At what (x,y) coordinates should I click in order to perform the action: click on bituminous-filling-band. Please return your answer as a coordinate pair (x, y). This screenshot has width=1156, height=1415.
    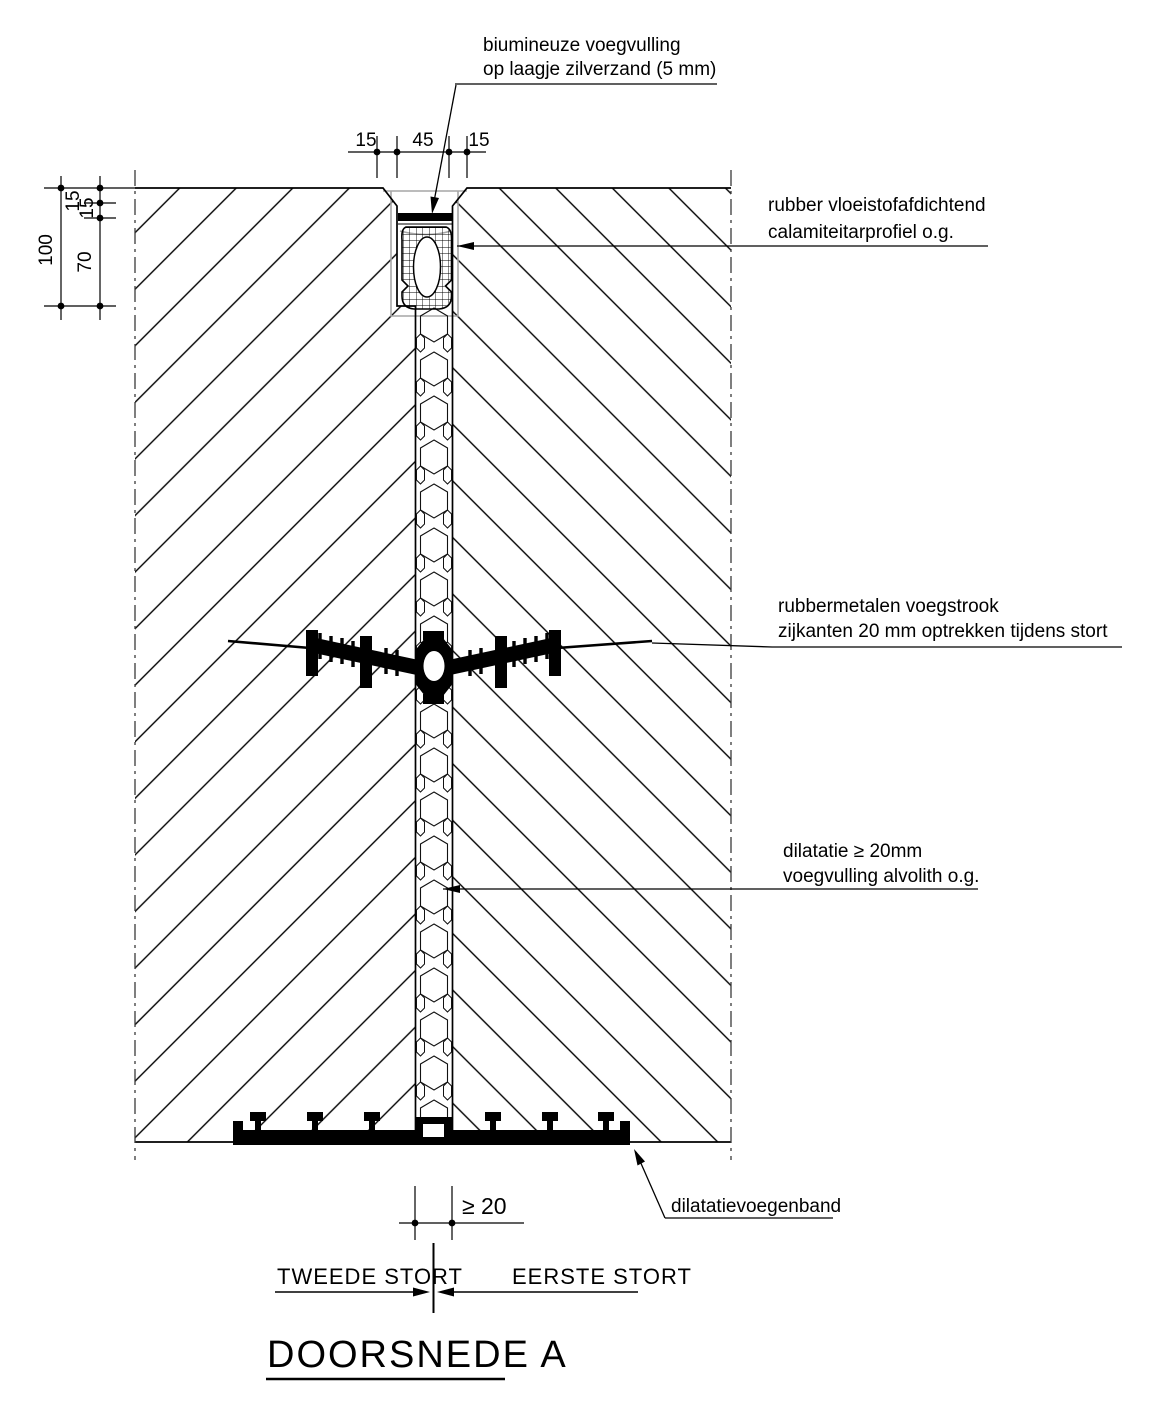
    Looking at the image, I should click on (425, 217).